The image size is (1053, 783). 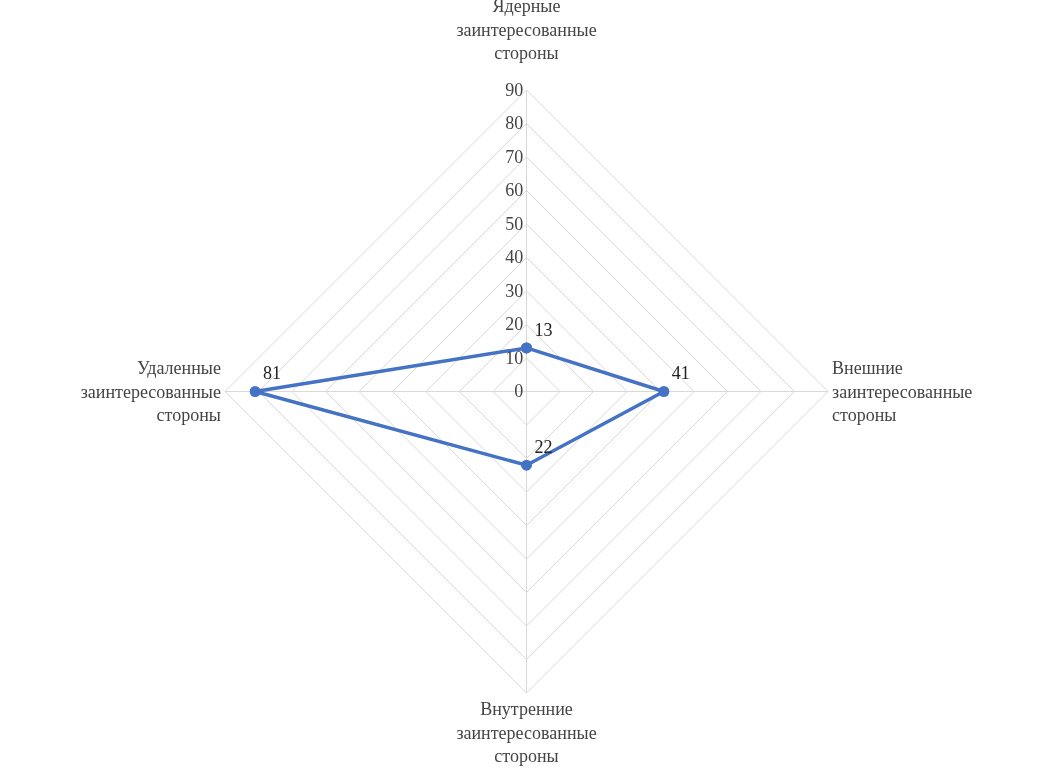 I want to click on spoke-label: Удаленные заинтересованные стороны, so click(x=150, y=392).